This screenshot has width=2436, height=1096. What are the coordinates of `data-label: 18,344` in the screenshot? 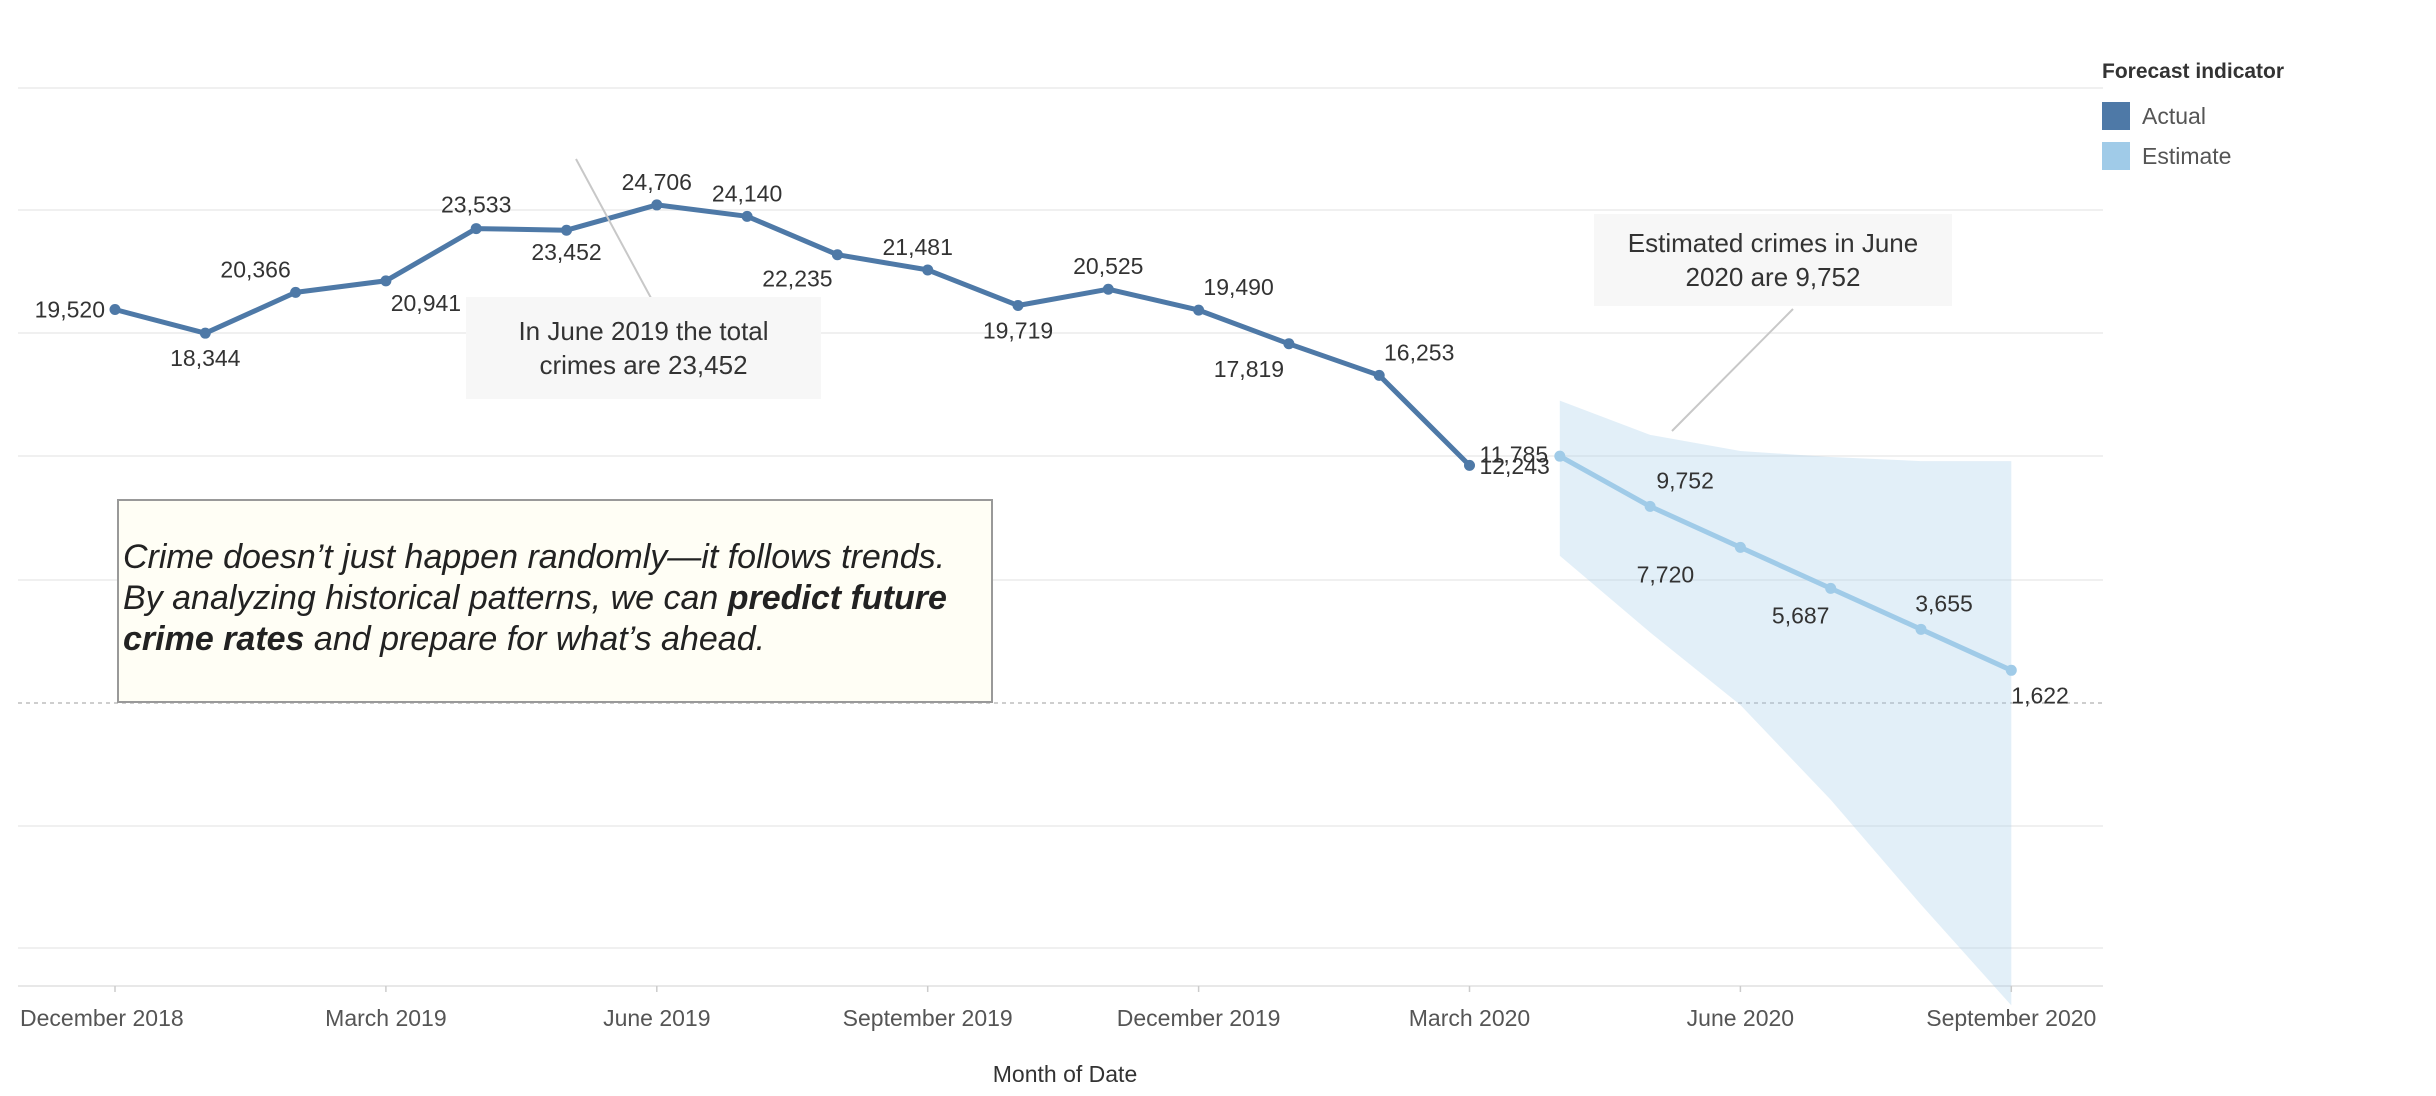 It's located at (205, 358).